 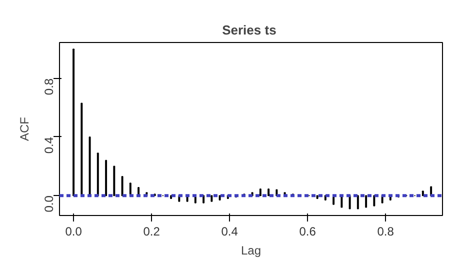 What do you see at coordinates (49, 87) in the screenshot?
I see `y-tick-label: 0.8` at bounding box center [49, 87].